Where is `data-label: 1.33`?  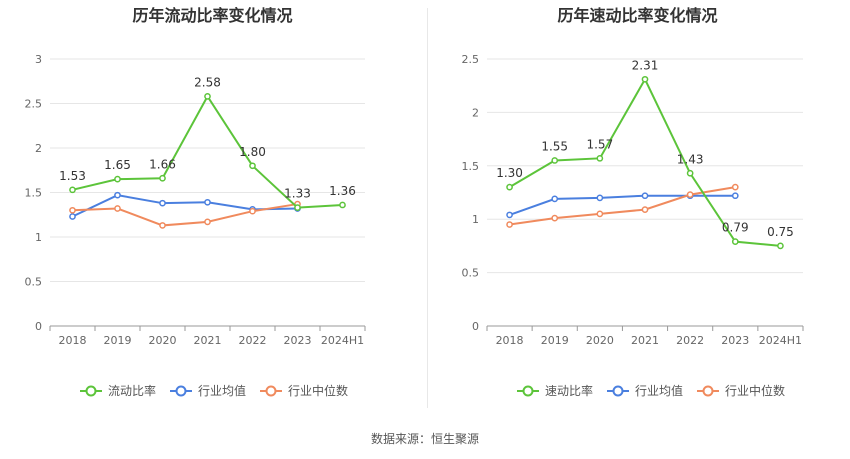 data-label: 1.33 is located at coordinates (297, 194).